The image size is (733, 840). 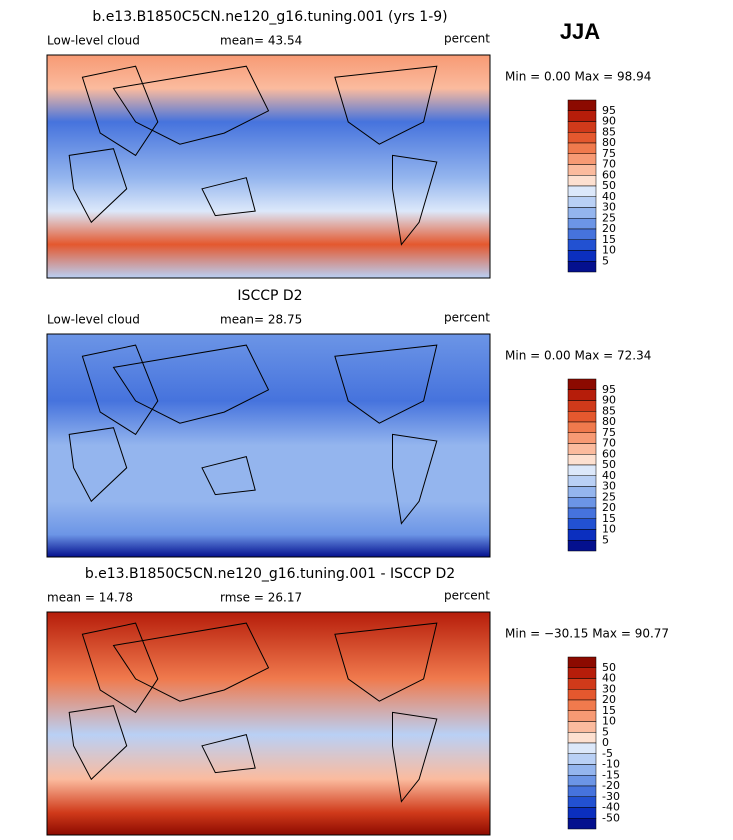 I want to click on center-label: mean= 43.54, so click(x=261, y=41).